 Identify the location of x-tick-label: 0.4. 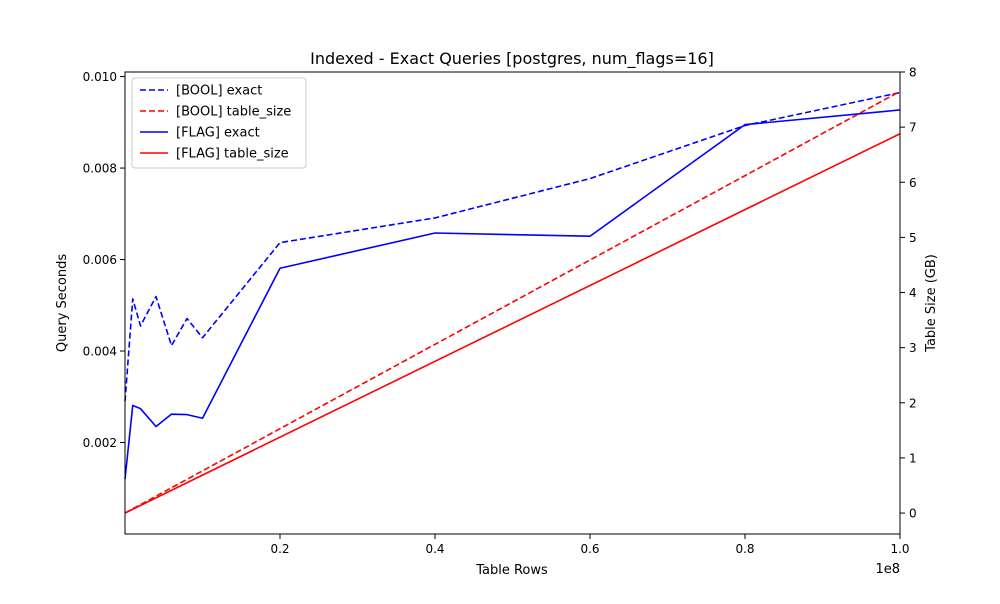
(434, 549).